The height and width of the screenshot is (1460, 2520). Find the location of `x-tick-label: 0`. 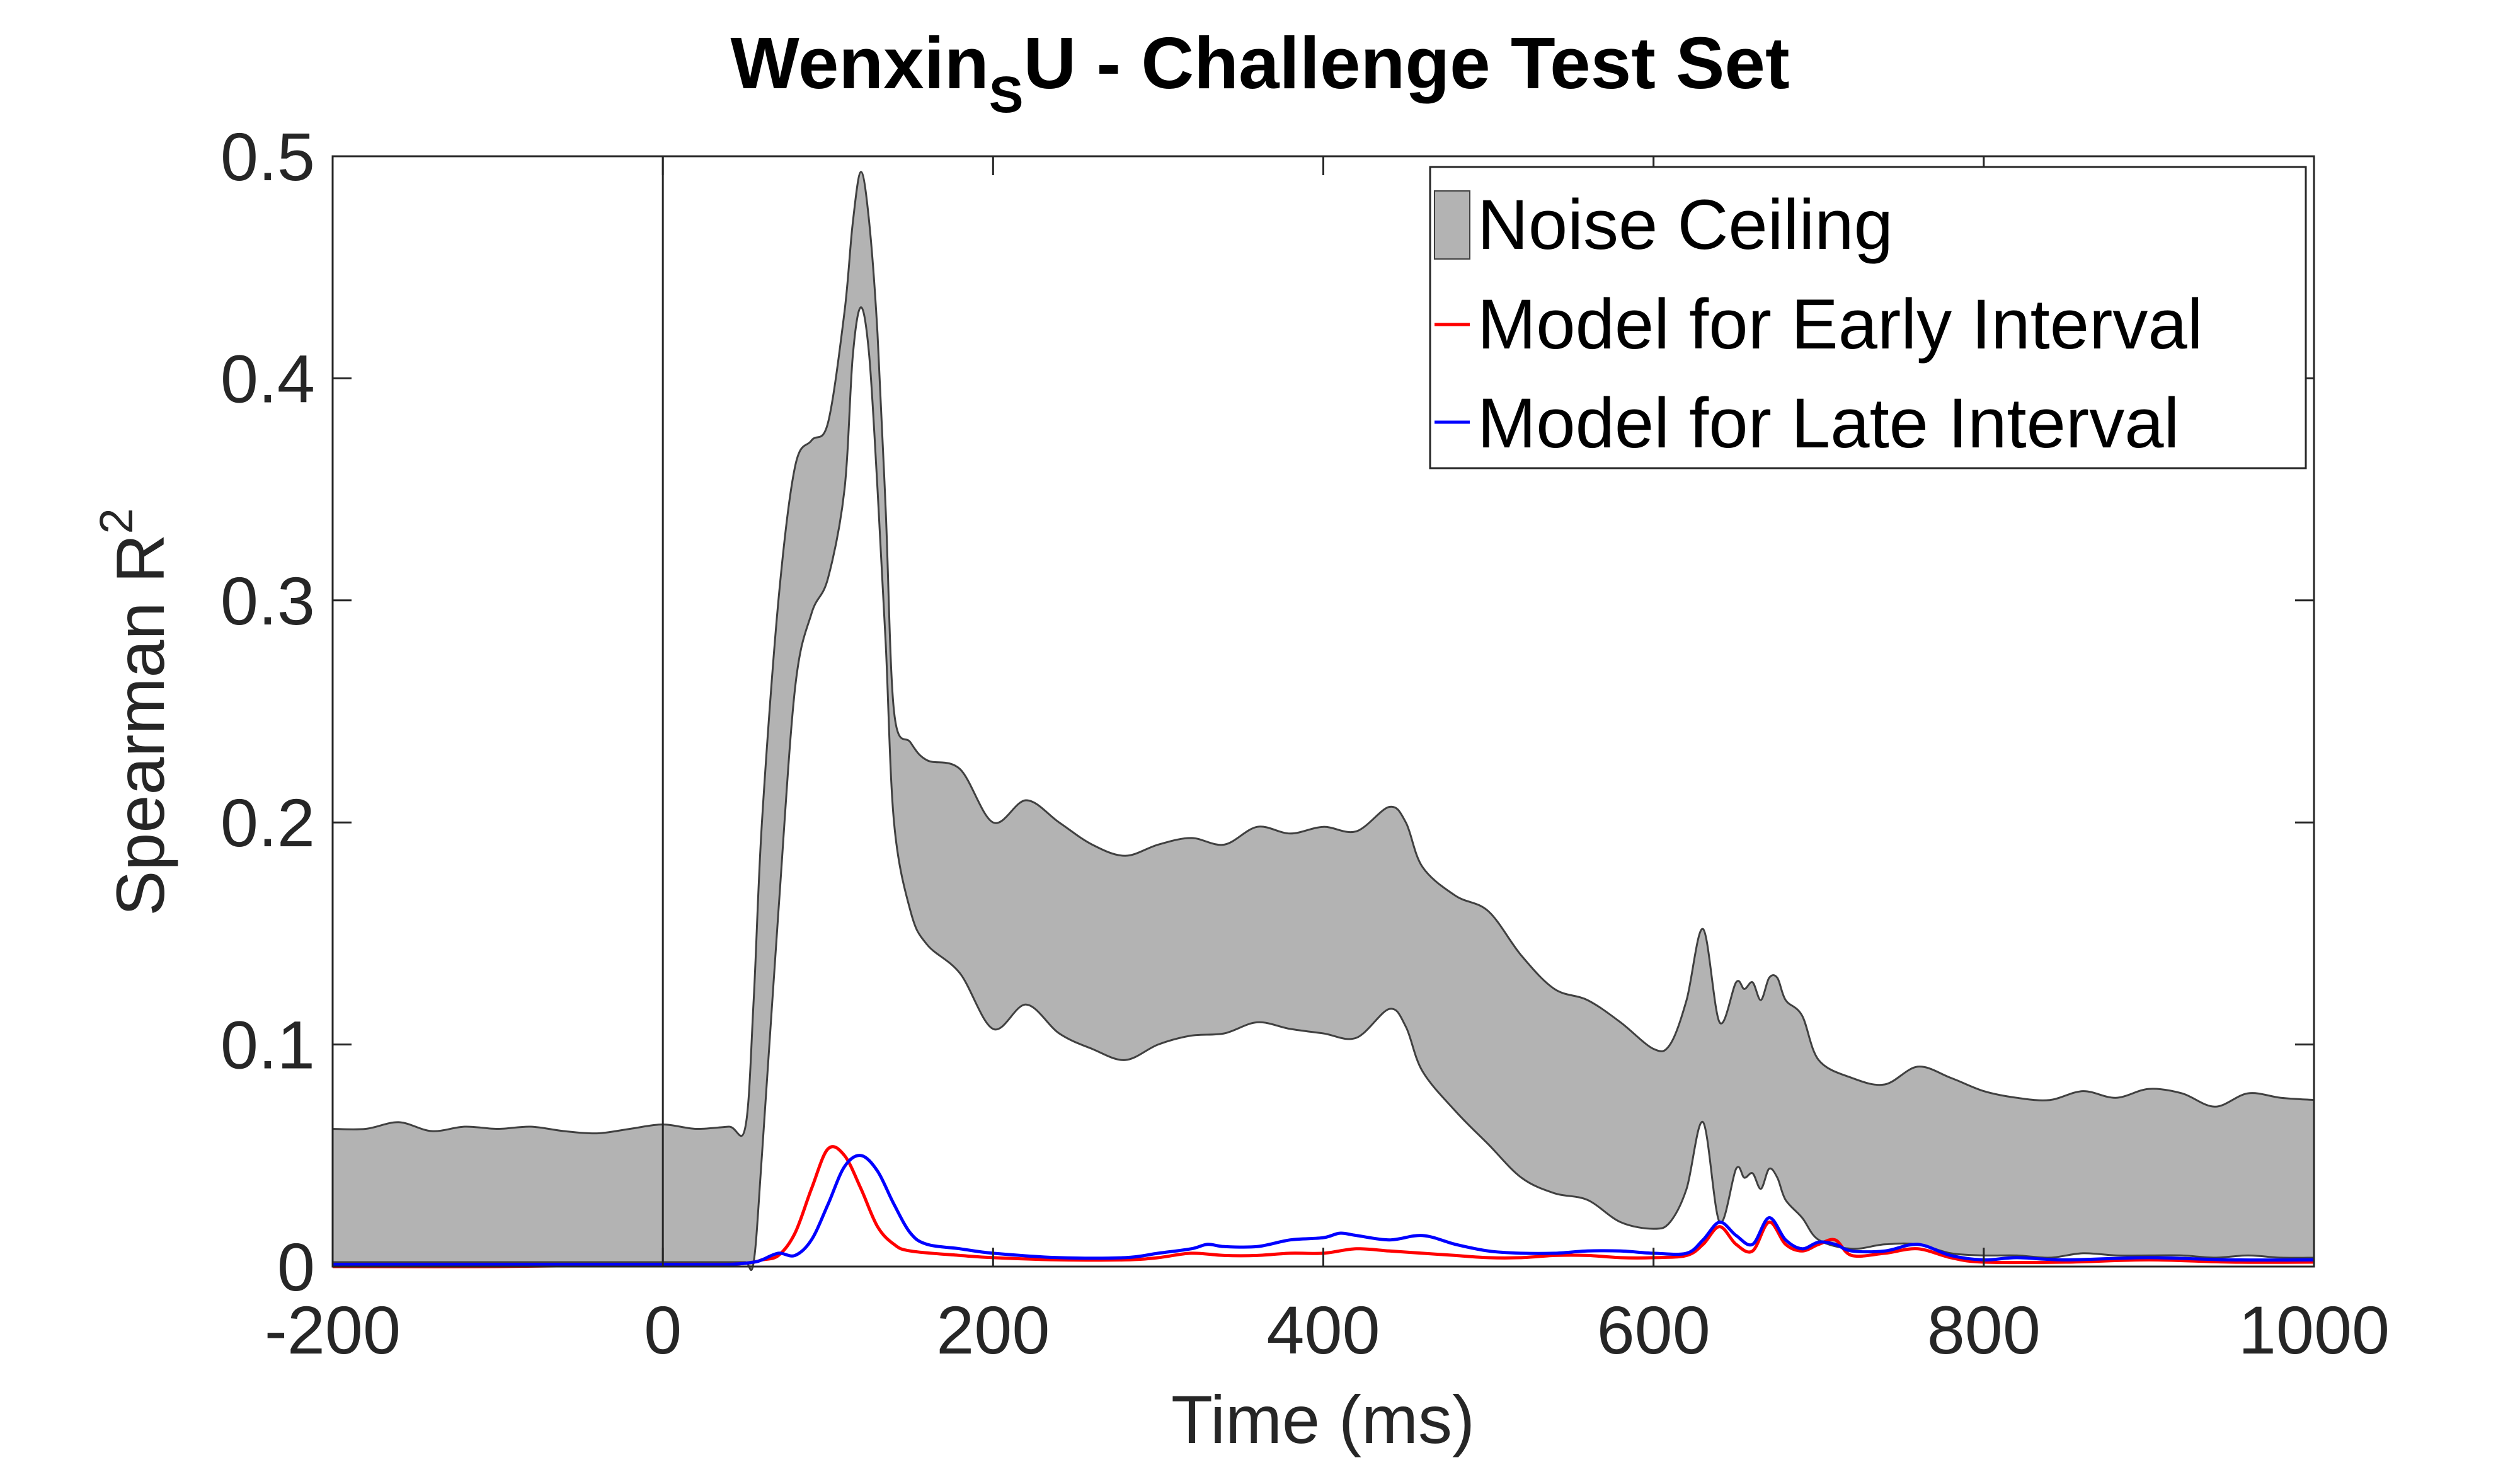

x-tick-label: 0 is located at coordinates (663, 1330).